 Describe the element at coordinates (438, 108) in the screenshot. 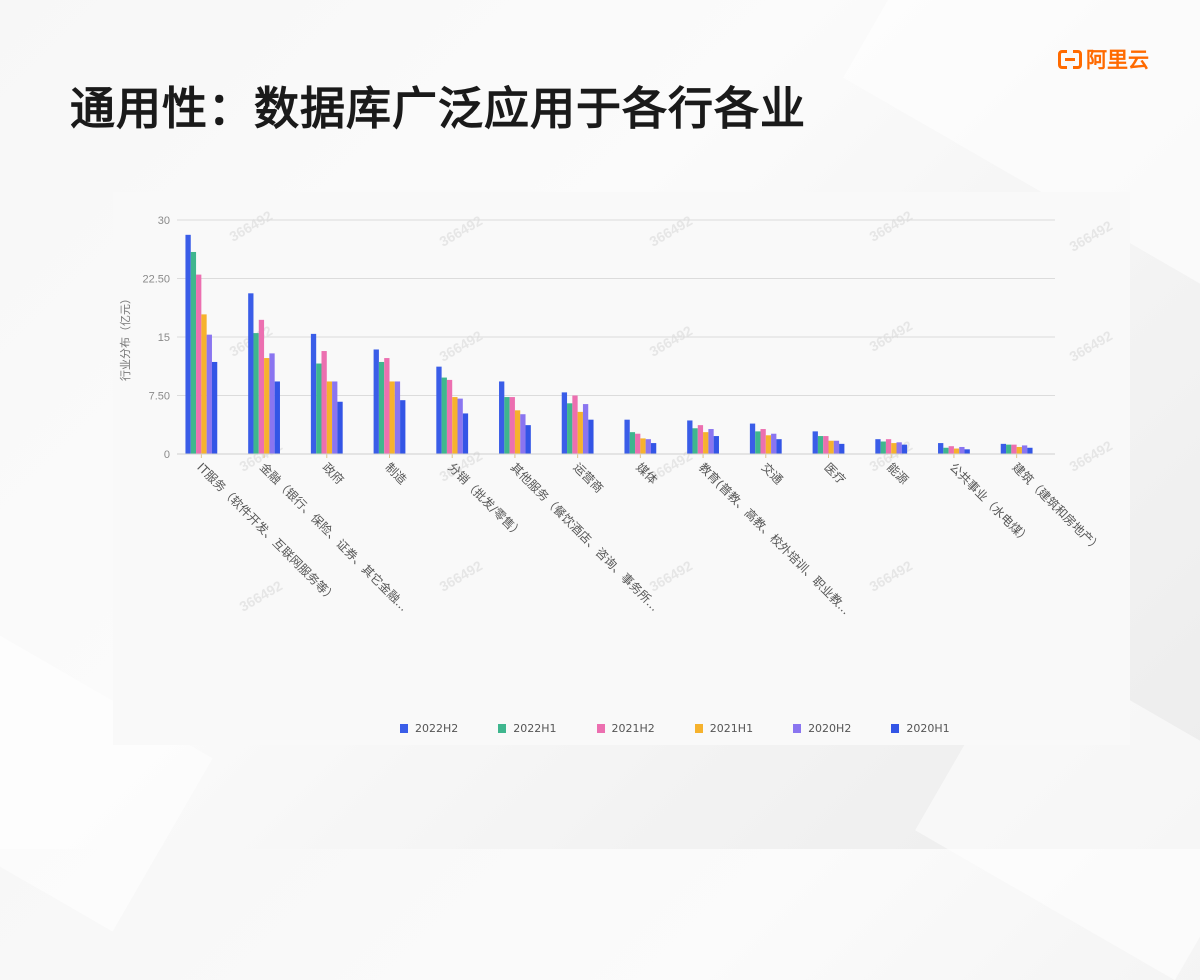

I see `page-title: 通用性：数据库广泛应用于各行各业` at that location.